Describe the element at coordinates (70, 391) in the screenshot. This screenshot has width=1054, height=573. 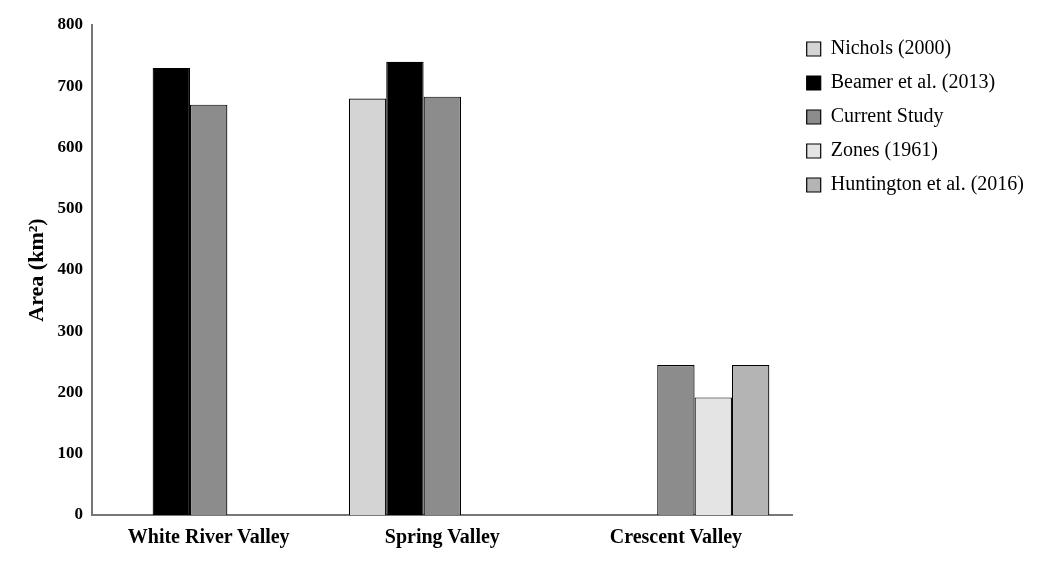
I see `y-tick-label: 200` at that location.